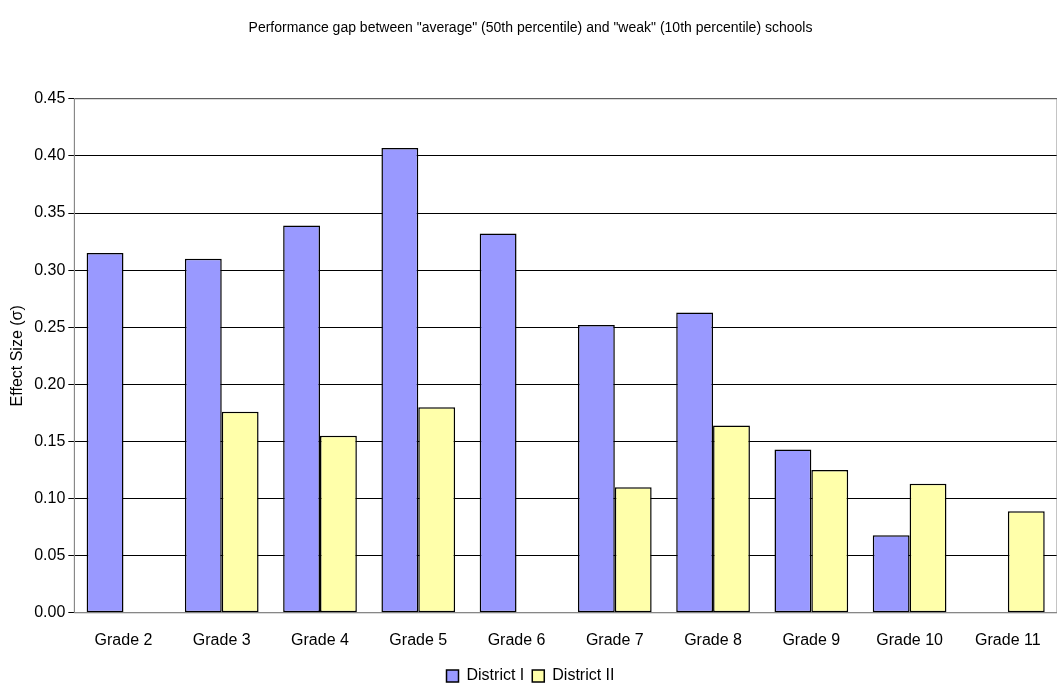 This screenshot has width=1057, height=700. I want to click on y-tick-label: 0.35, so click(50, 212).